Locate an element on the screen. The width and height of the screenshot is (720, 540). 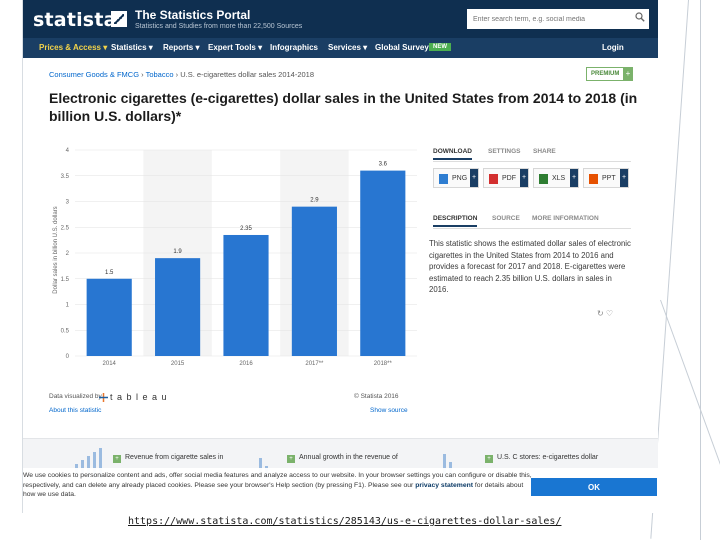
chart-data-label: 3.6 is located at coordinates (383, 165).